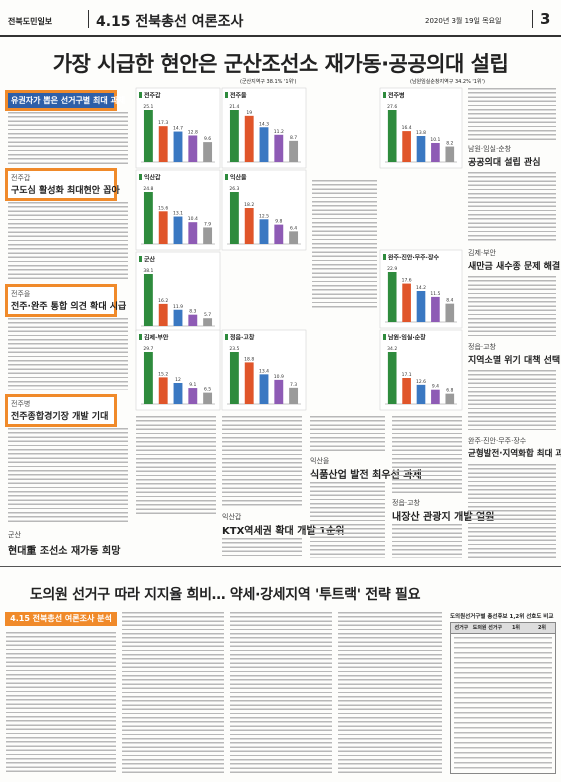 The height and width of the screenshot is (782, 561). I want to click on bar-value-label: 16.4, so click(407, 128).